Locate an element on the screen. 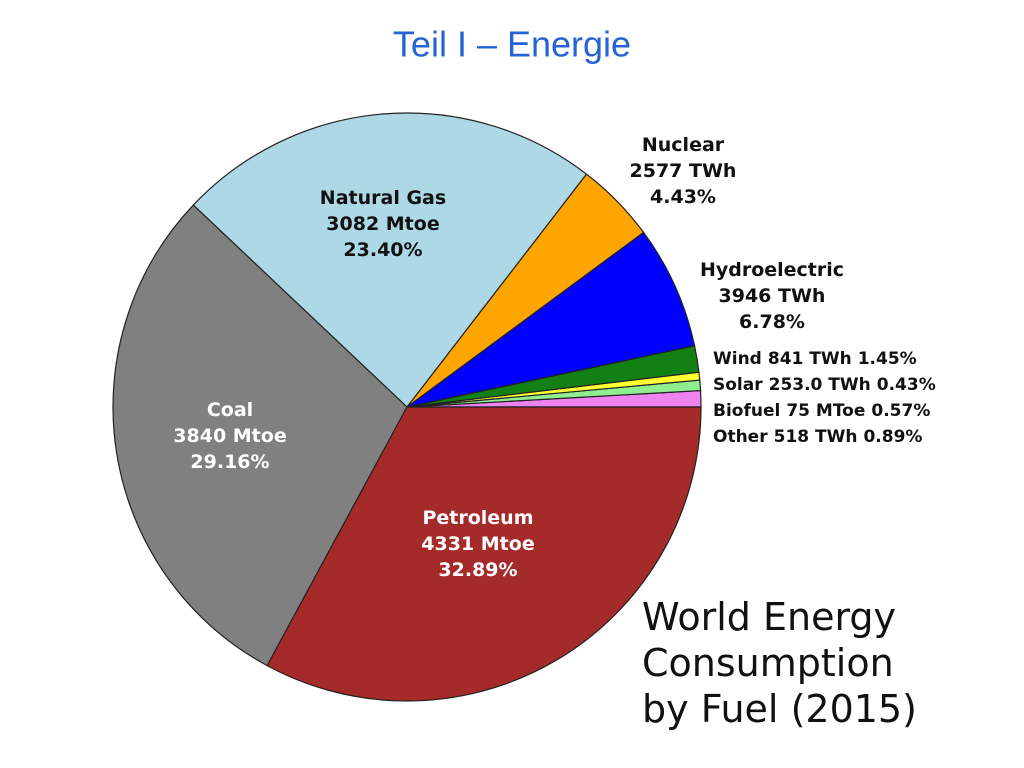 The height and width of the screenshot is (768, 1024). slice-label: Natural Gas 3082 Mtoe 23.40% is located at coordinates (383, 224).